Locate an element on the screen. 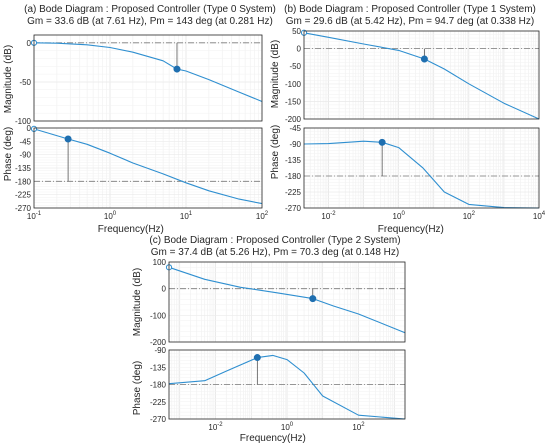 The width and height of the screenshot is (550, 448). panel-b-magnitude-axes: 50 0 -50 -100 -150 -200 is located at coordinates (412, 75).